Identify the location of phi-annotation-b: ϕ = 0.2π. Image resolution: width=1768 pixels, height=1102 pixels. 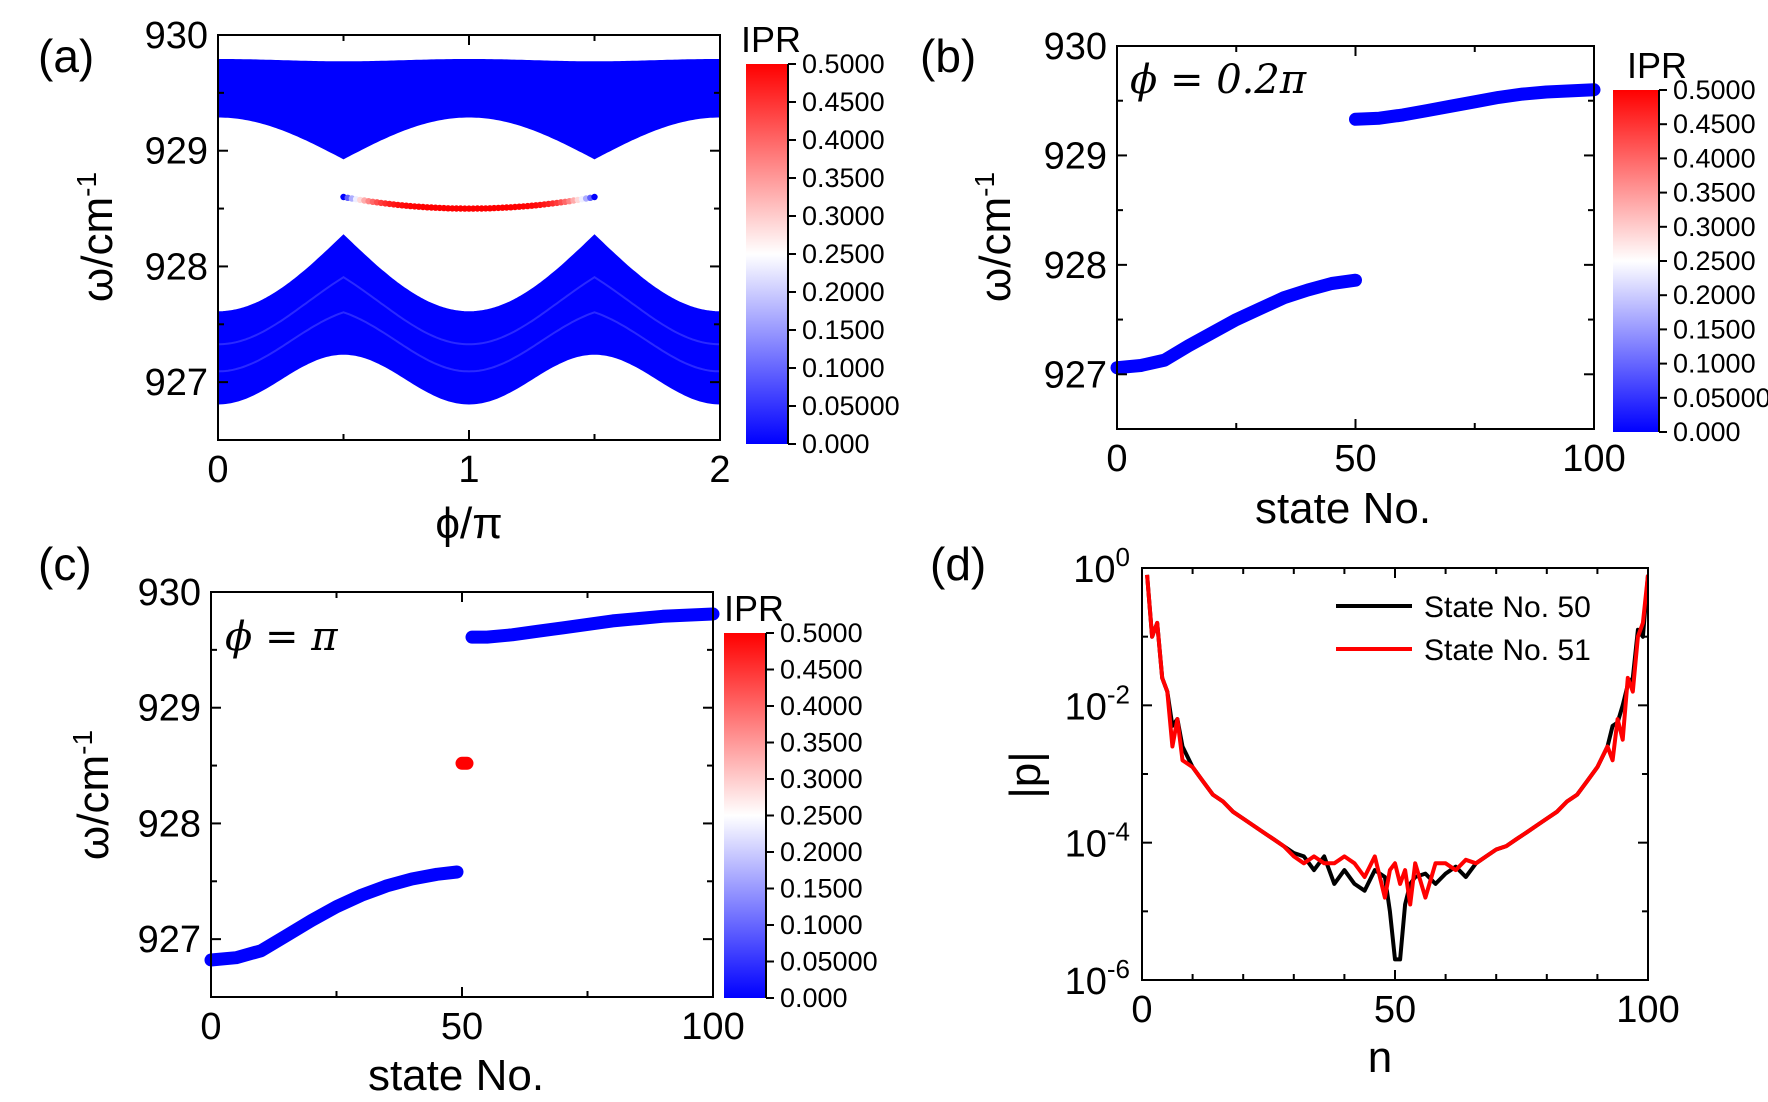
(1218, 80).